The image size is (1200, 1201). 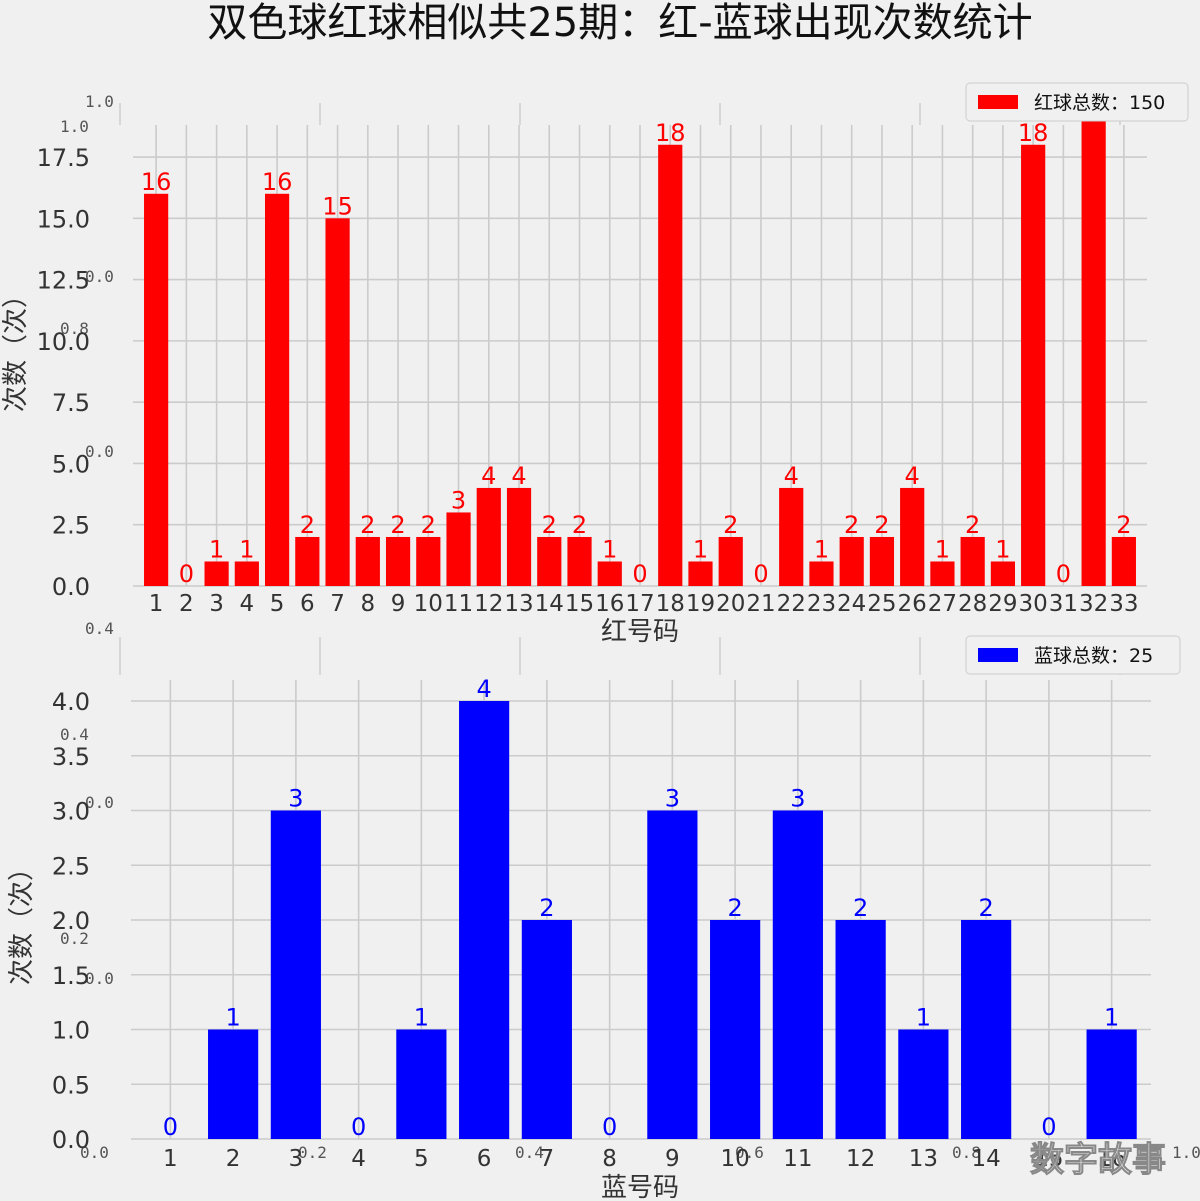 What do you see at coordinates (71, 976) in the screenshot?
I see `y-tick-label: 1.5` at bounding box center [71, 976].